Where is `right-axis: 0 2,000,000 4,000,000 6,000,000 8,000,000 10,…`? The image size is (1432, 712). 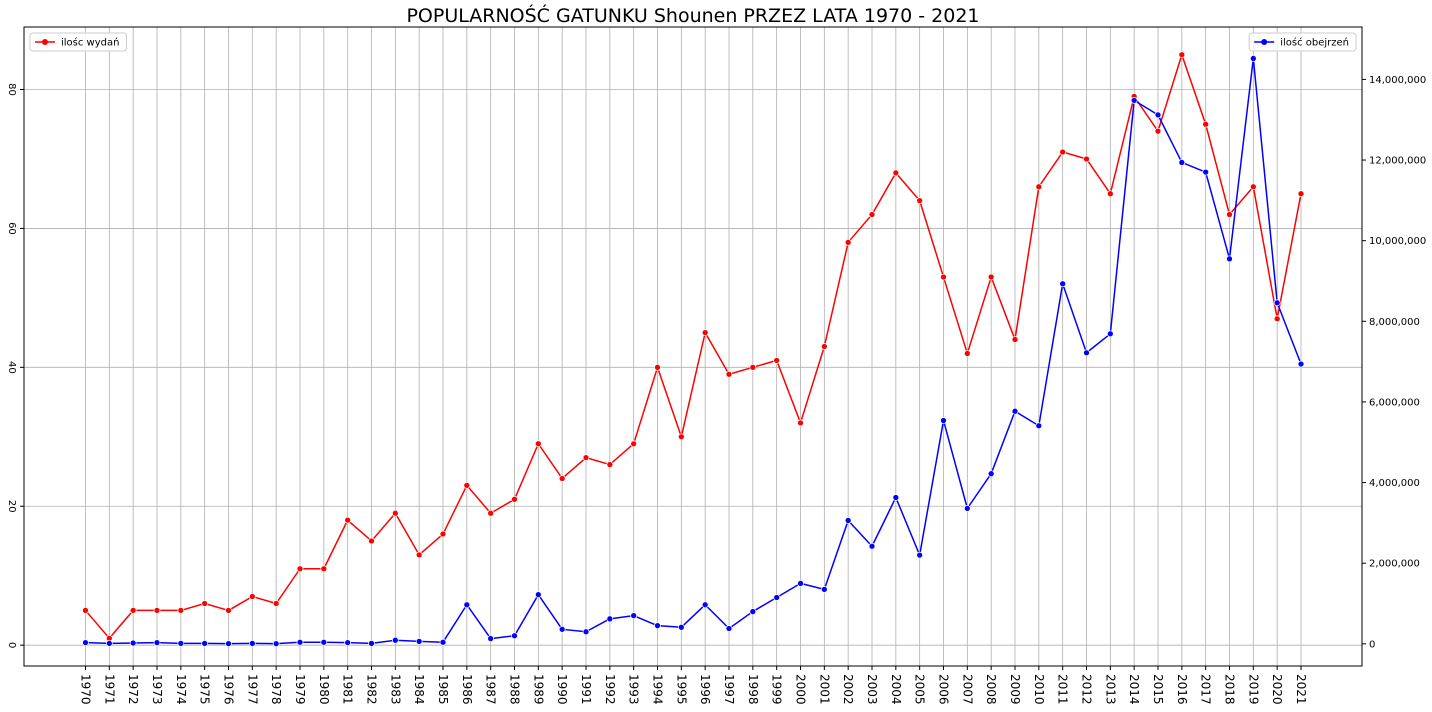
right-axis: 0 2,000,000 4,000,000 6,000,000 8,000,000 10,… is located at coordinates (1394, 362).